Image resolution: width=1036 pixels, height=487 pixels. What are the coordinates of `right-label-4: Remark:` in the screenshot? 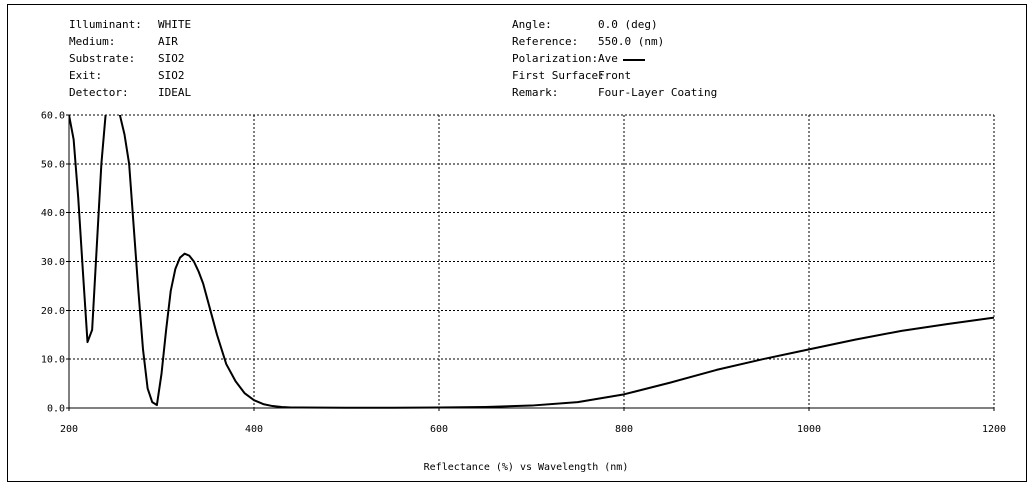 It's located at (535, 93).